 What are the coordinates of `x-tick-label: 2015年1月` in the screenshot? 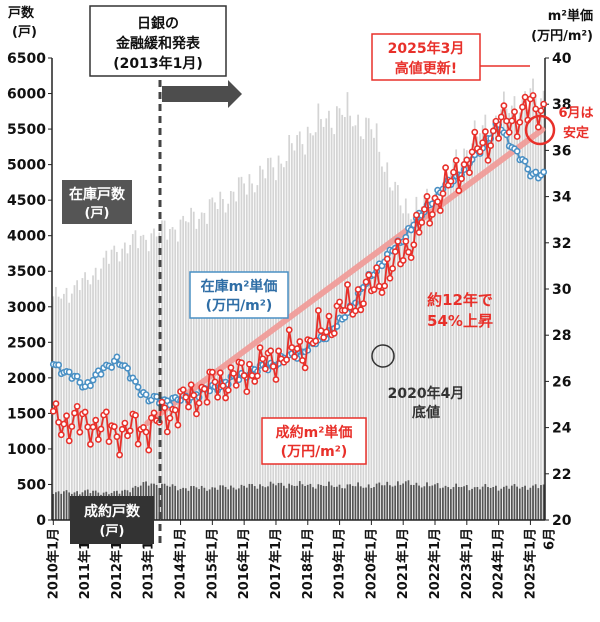 It's located at (212, 563).